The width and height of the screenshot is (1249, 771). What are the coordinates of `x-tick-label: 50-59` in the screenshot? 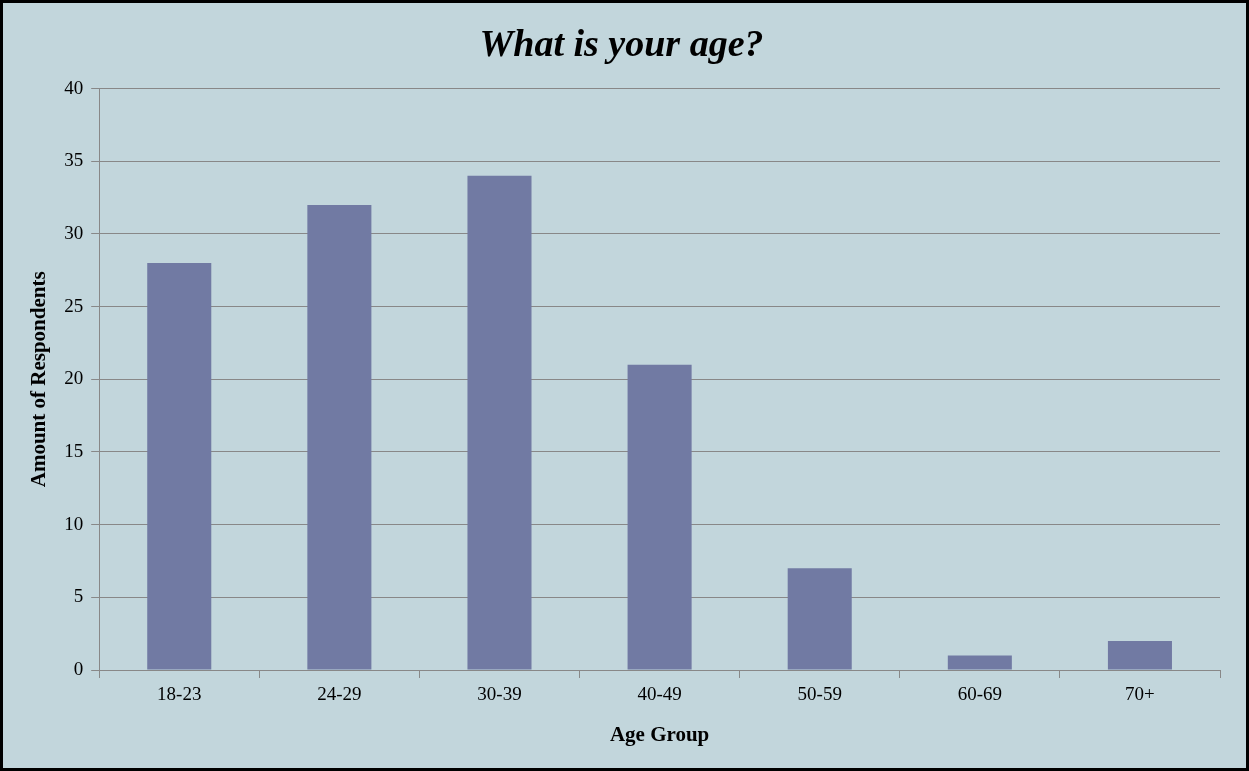 It's located at (819, 694).